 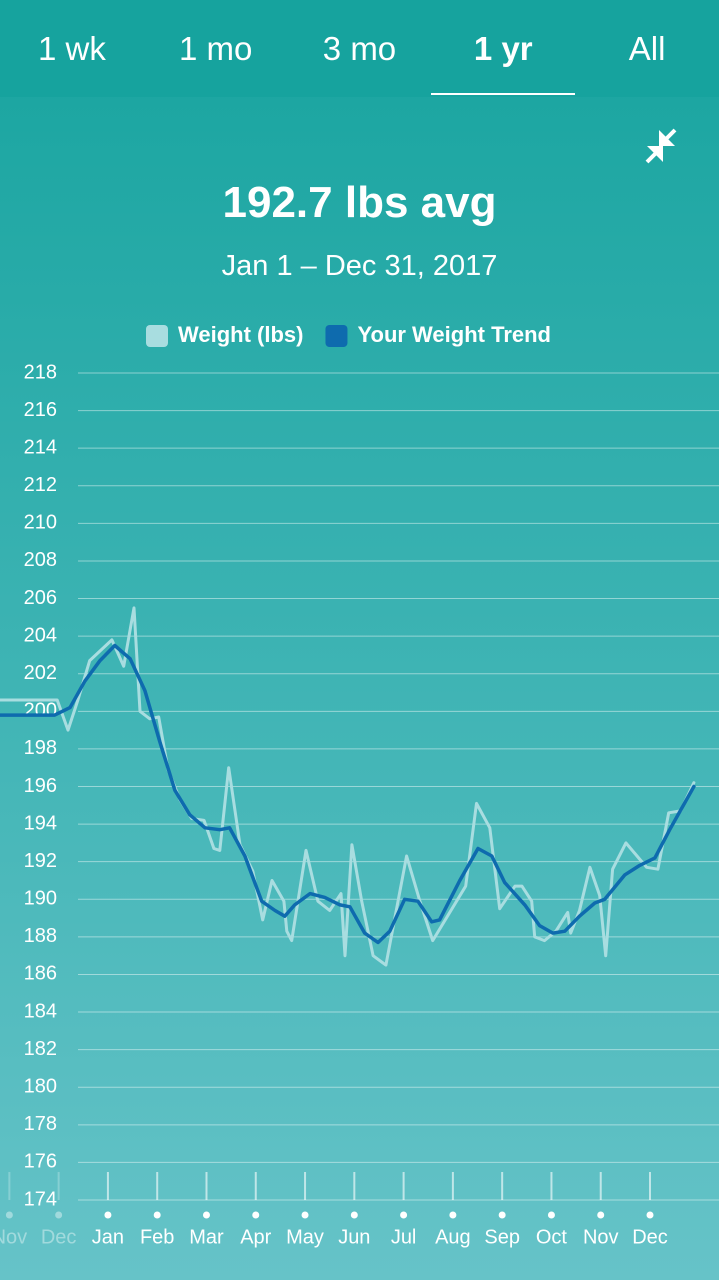 What do you see at coordinates (40, 936) in the screenshot?
I see `y-tick-label: 188` at bounding box center [40, 936].